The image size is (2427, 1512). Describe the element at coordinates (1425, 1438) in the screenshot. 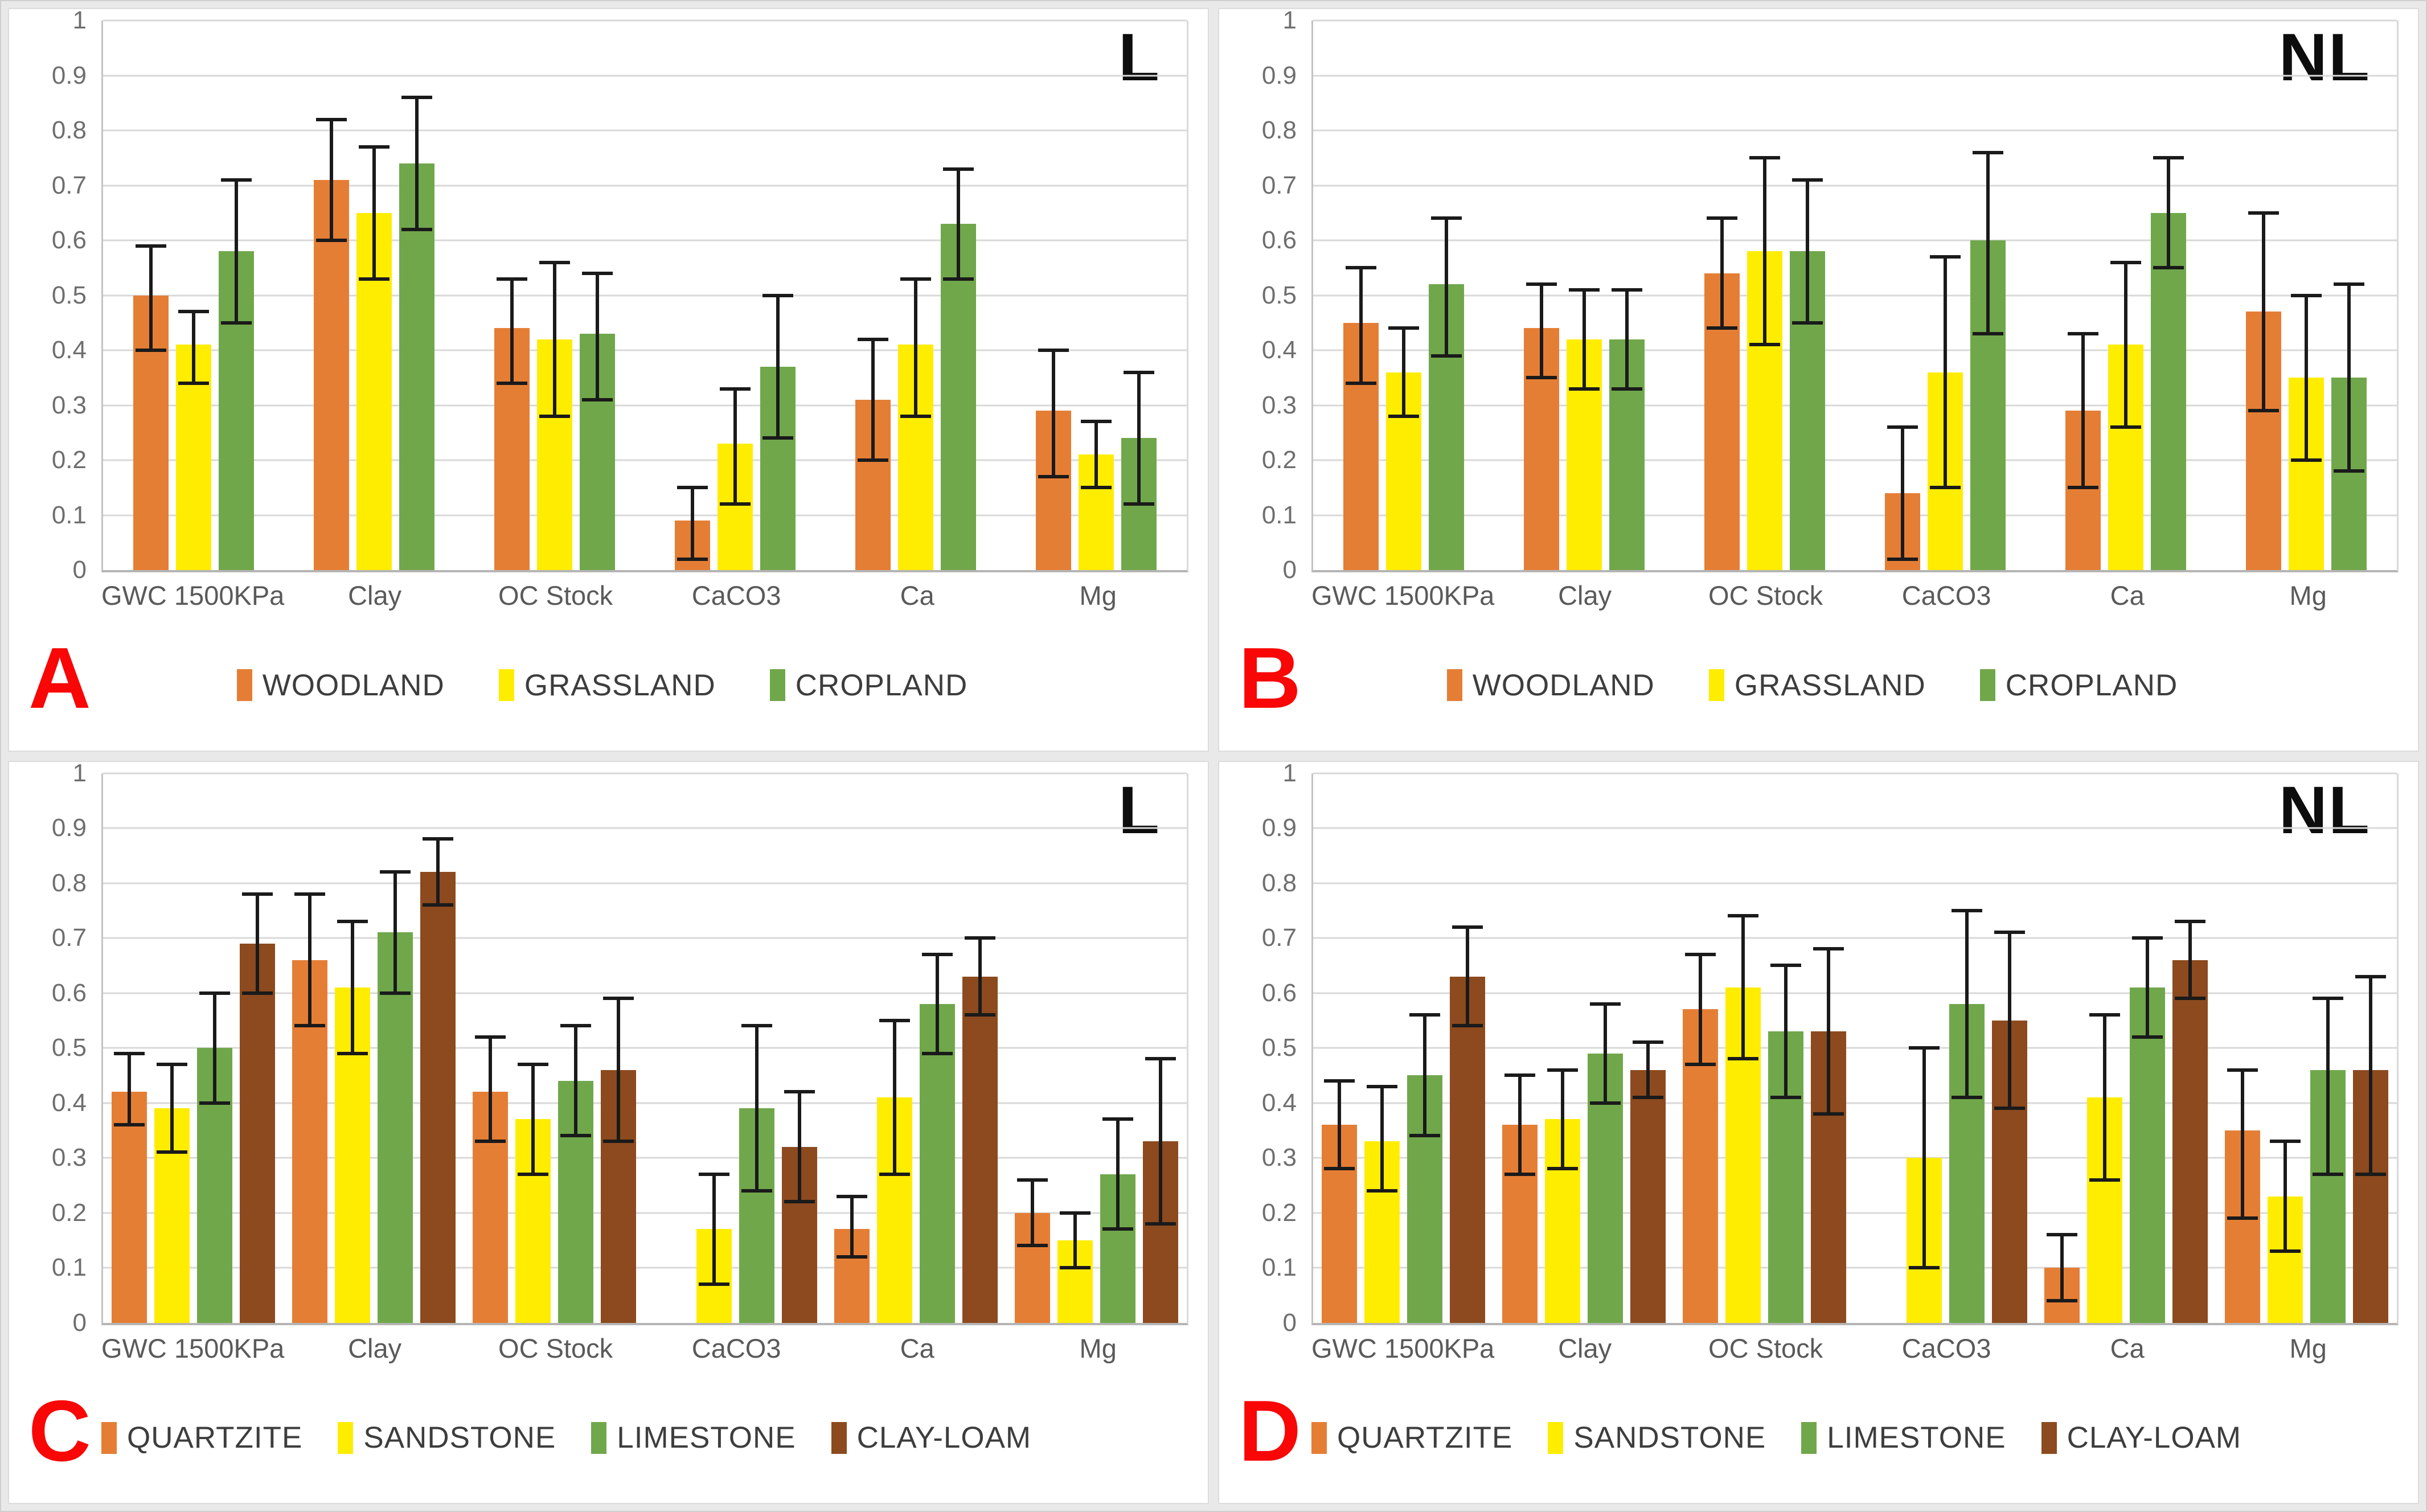

I see `legend-label: QUARTZITE` at that location.